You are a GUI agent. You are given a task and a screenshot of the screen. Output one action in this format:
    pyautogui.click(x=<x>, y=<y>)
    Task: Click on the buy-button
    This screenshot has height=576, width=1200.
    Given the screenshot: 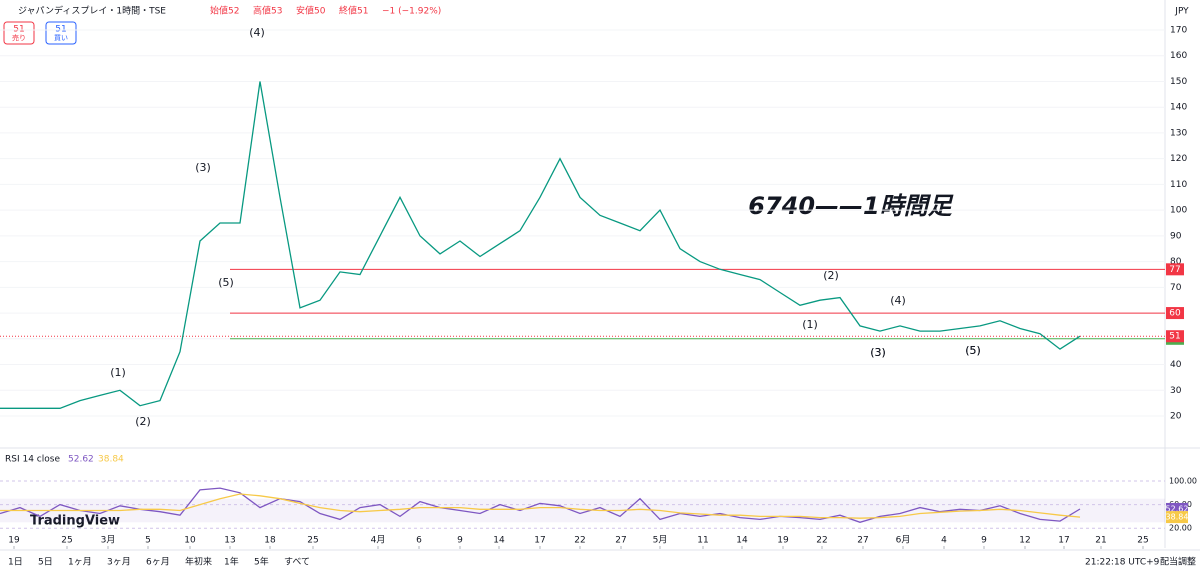 What is the action you would take?
    pyautogui.click(x=61, y=33)
    